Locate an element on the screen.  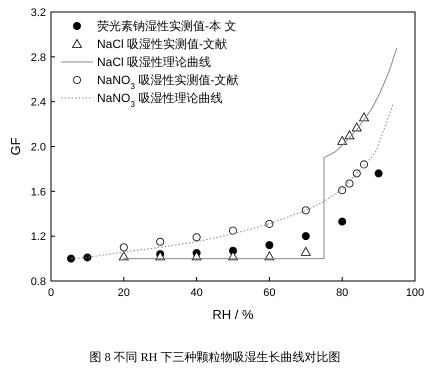
legend-label: 荧光素钠湿性实测值-本 文 is located at coordinates (166, 26).